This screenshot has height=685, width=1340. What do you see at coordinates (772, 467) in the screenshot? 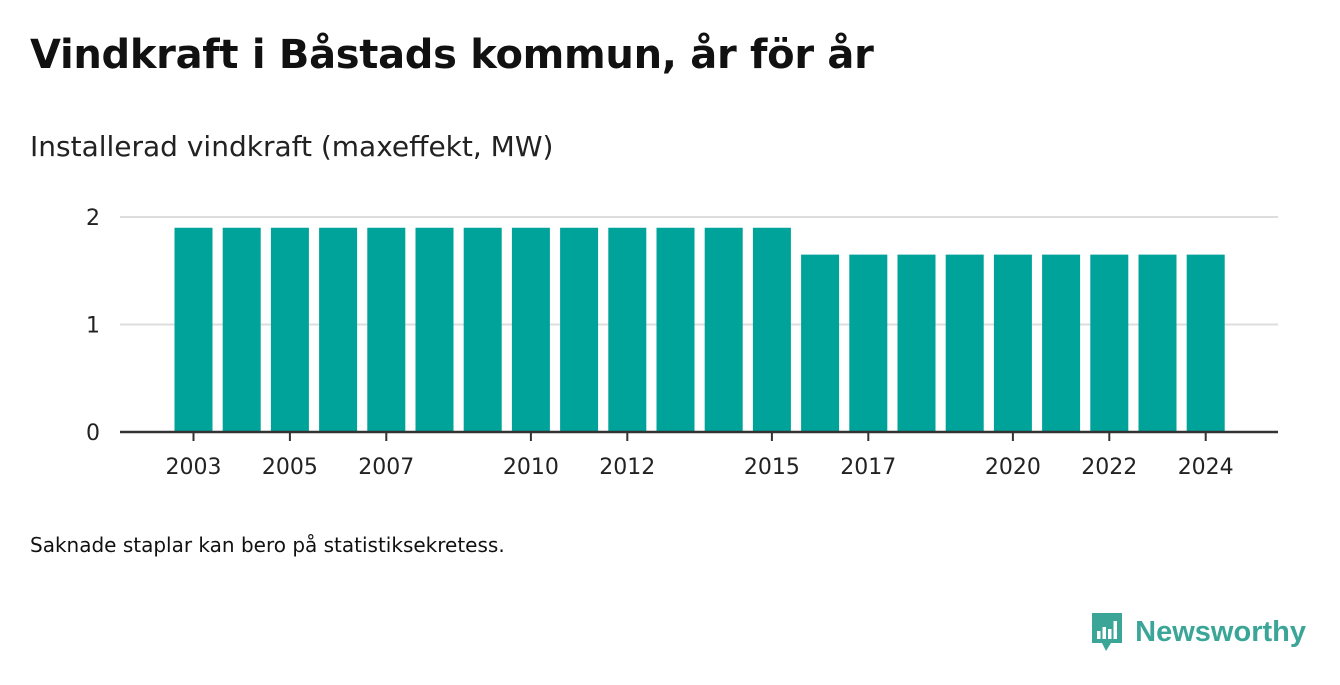
I see `x-tick-label: 2015` at bounding box center [772, 467].